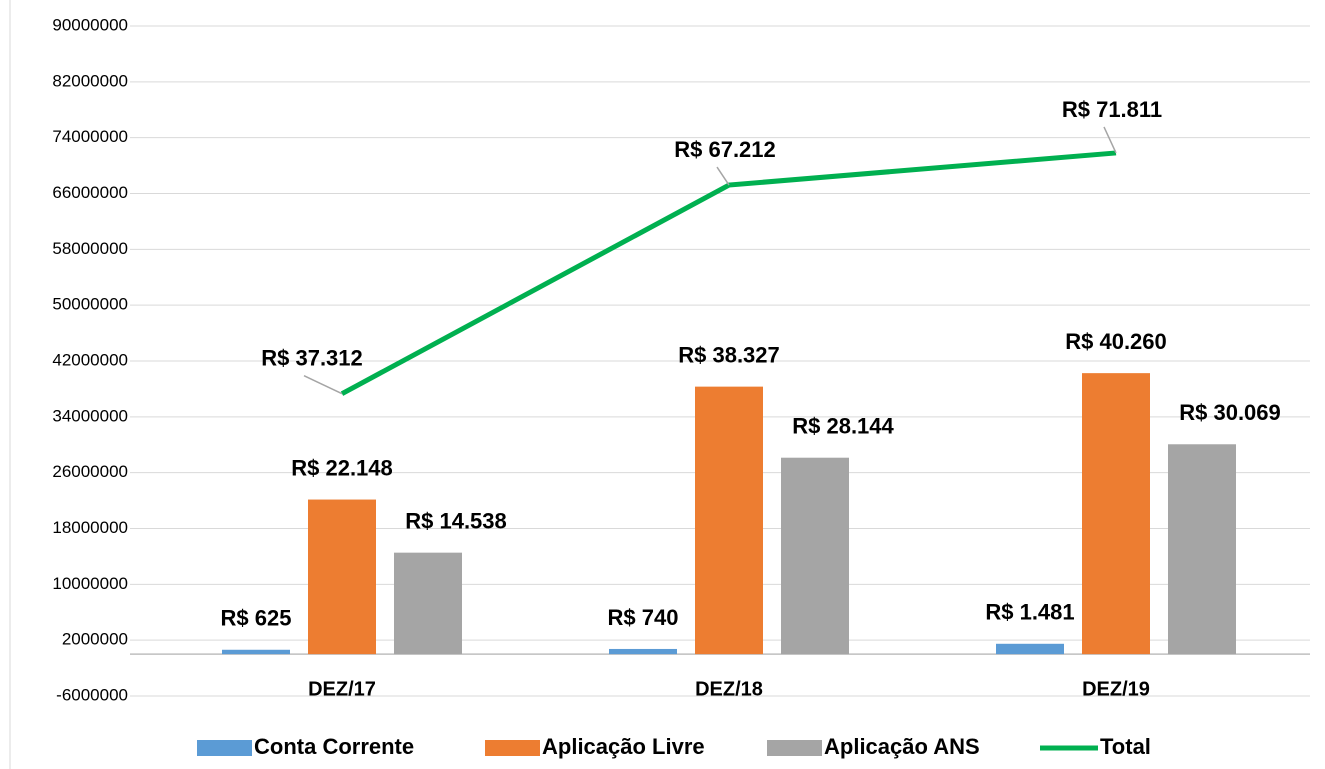  What do you see at coordinates (1116, 689) in the screenshot?
I see `x-tick-label: DEZ/19` at bounding box center [1116, 689].